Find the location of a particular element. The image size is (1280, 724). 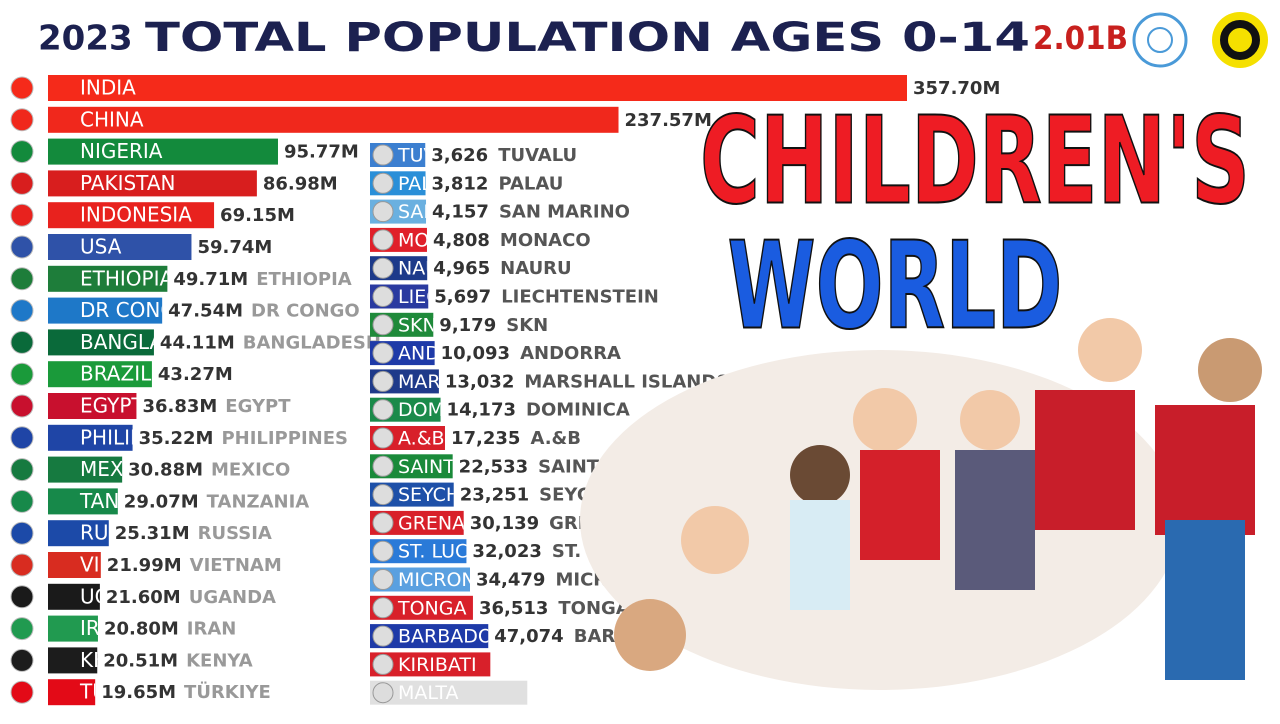

value-label: 25.31M is located at coordinates (152, 533).